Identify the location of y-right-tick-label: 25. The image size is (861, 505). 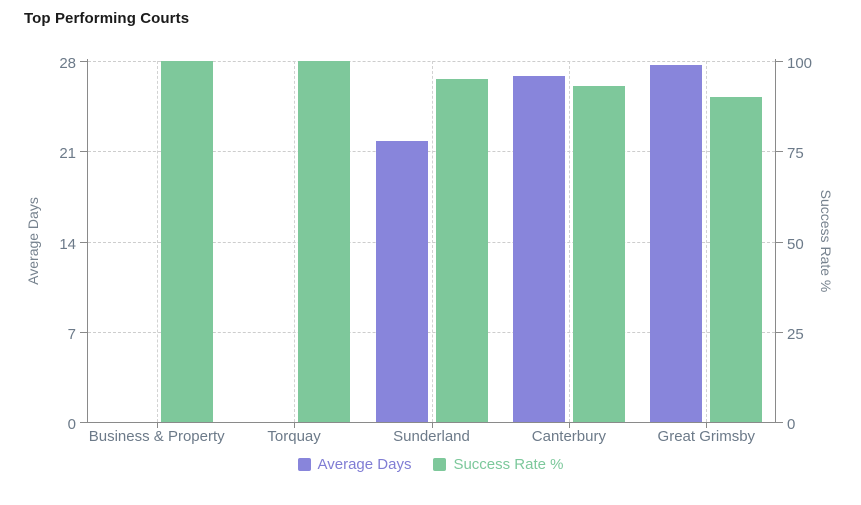
(795, 334).